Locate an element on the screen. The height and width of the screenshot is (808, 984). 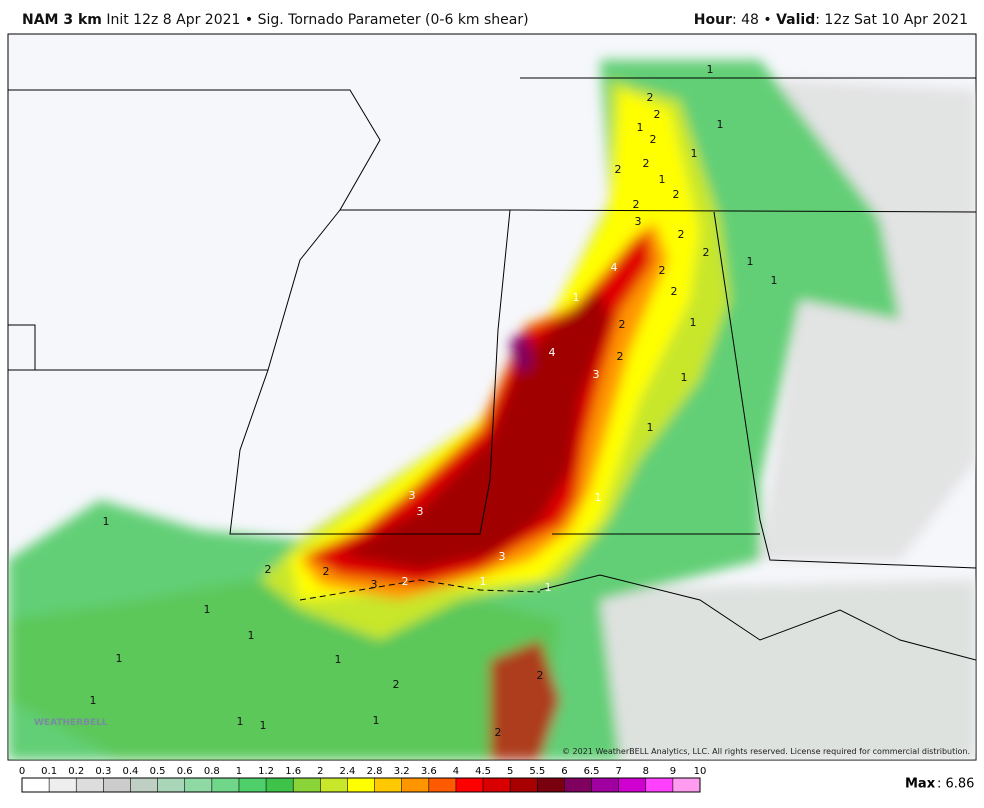
colorbar-tick-label: 6.5 is located at coordinates (592, 771).